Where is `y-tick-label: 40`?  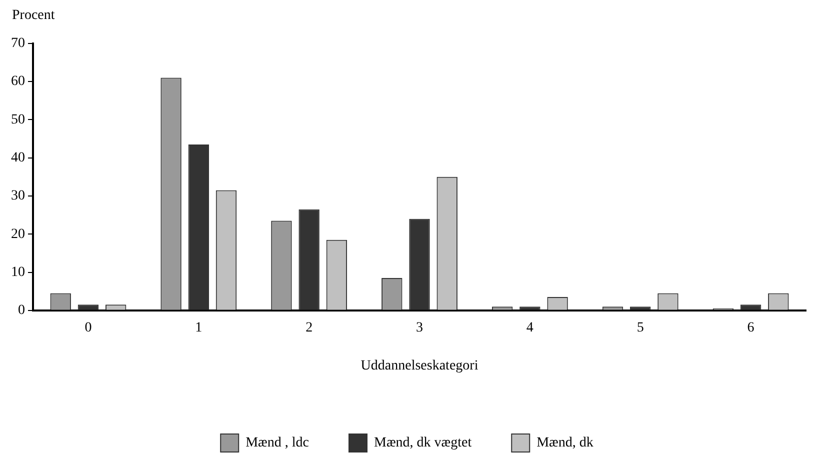 y-tick-label: 40 is located at coordinates (18, 158).